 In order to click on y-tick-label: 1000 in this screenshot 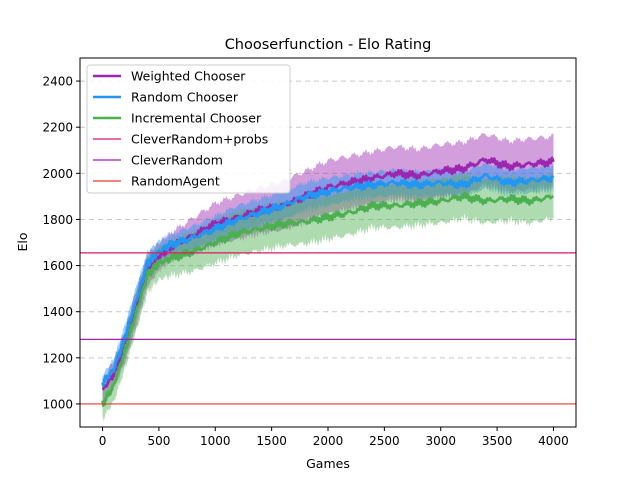, I will do `click(57, 404)`.